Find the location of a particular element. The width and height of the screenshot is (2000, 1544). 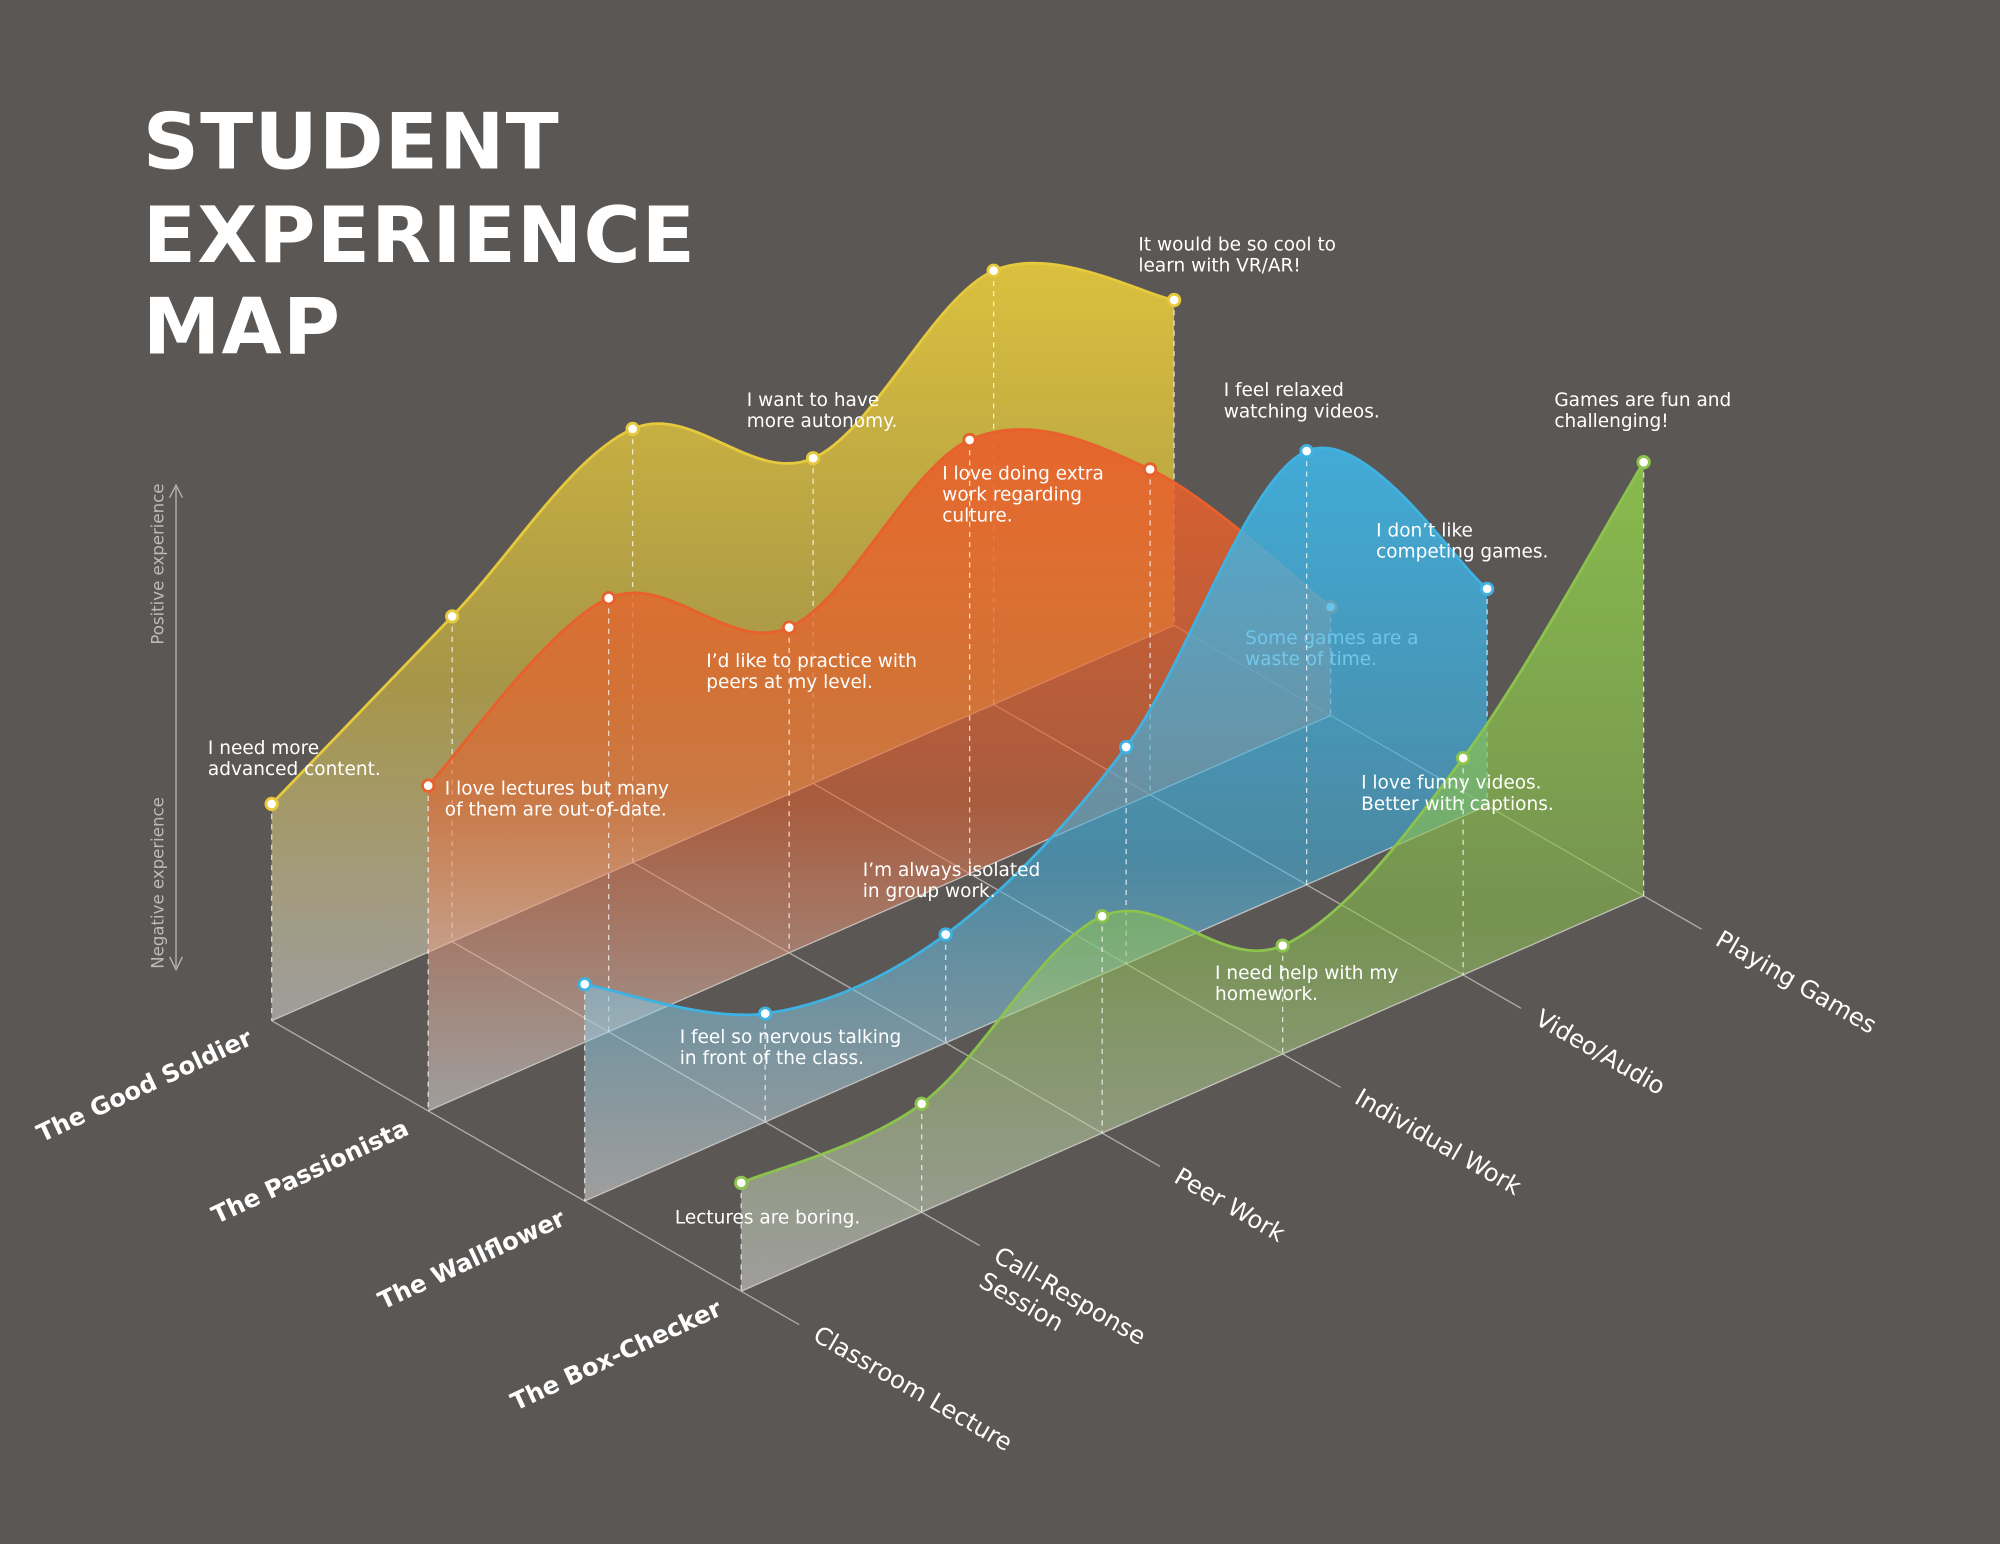

annotation-line: Lectures are boring. is located at coordinates (767, 1218).